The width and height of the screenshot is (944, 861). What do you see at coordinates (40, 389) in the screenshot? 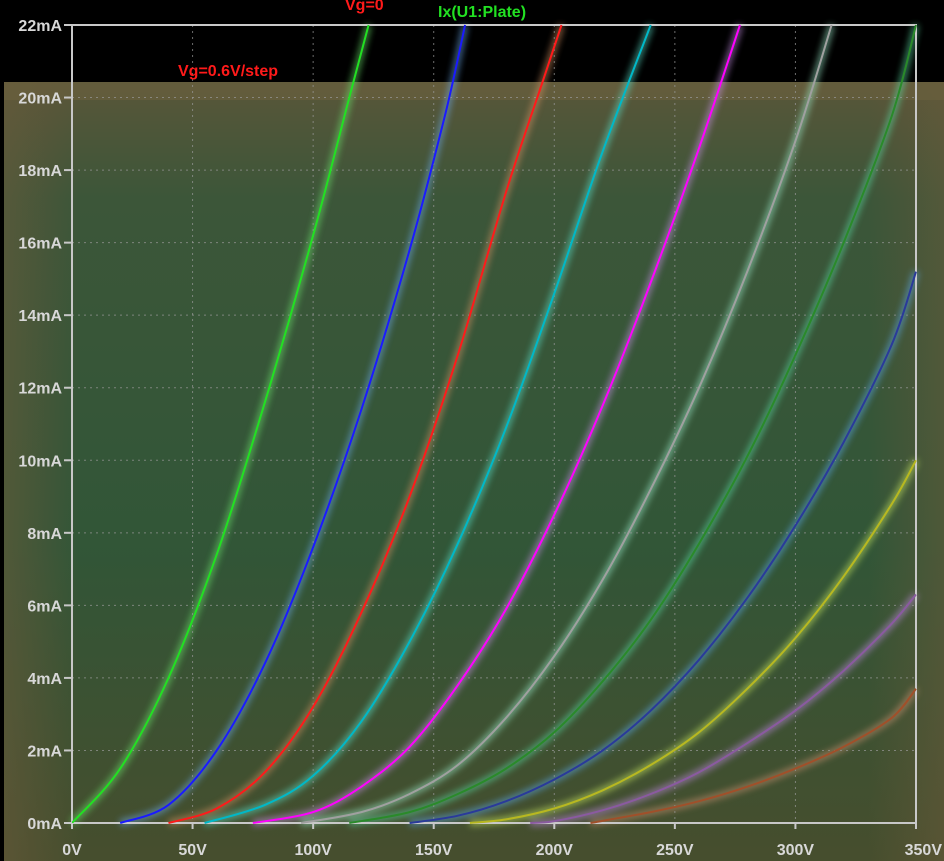
I see `y-tick-label: 12mA` at bounding box center [40, 389].